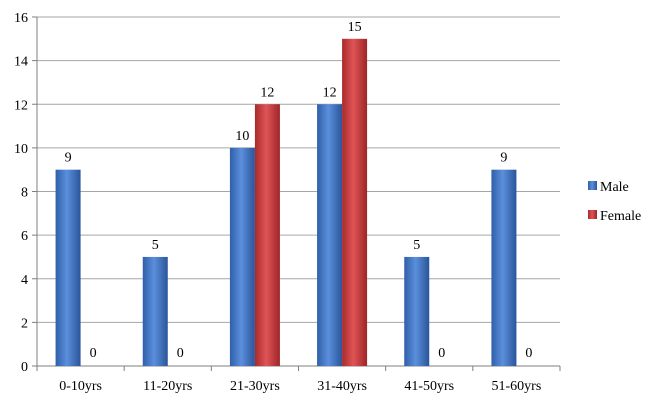  Describe the element at coordinates (24, 193) in the screenshot. I see `y-tick-label: 8` at that location.